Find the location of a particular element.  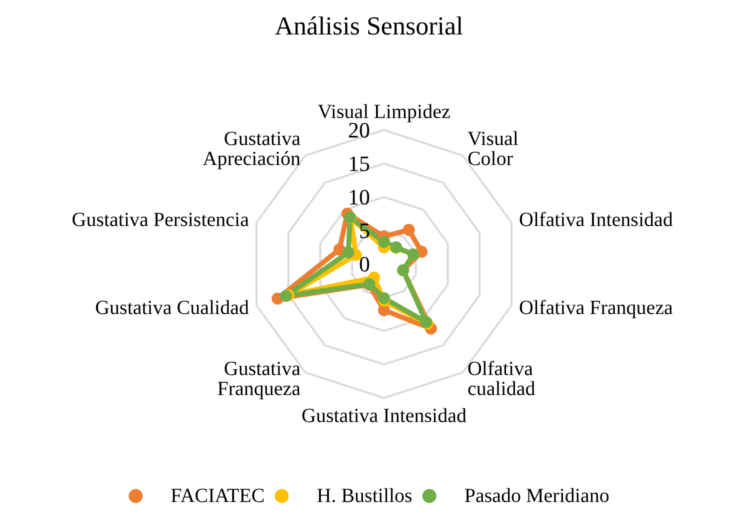

spoke-label: Olfativa cualidad is located at coordinates (501, 379).